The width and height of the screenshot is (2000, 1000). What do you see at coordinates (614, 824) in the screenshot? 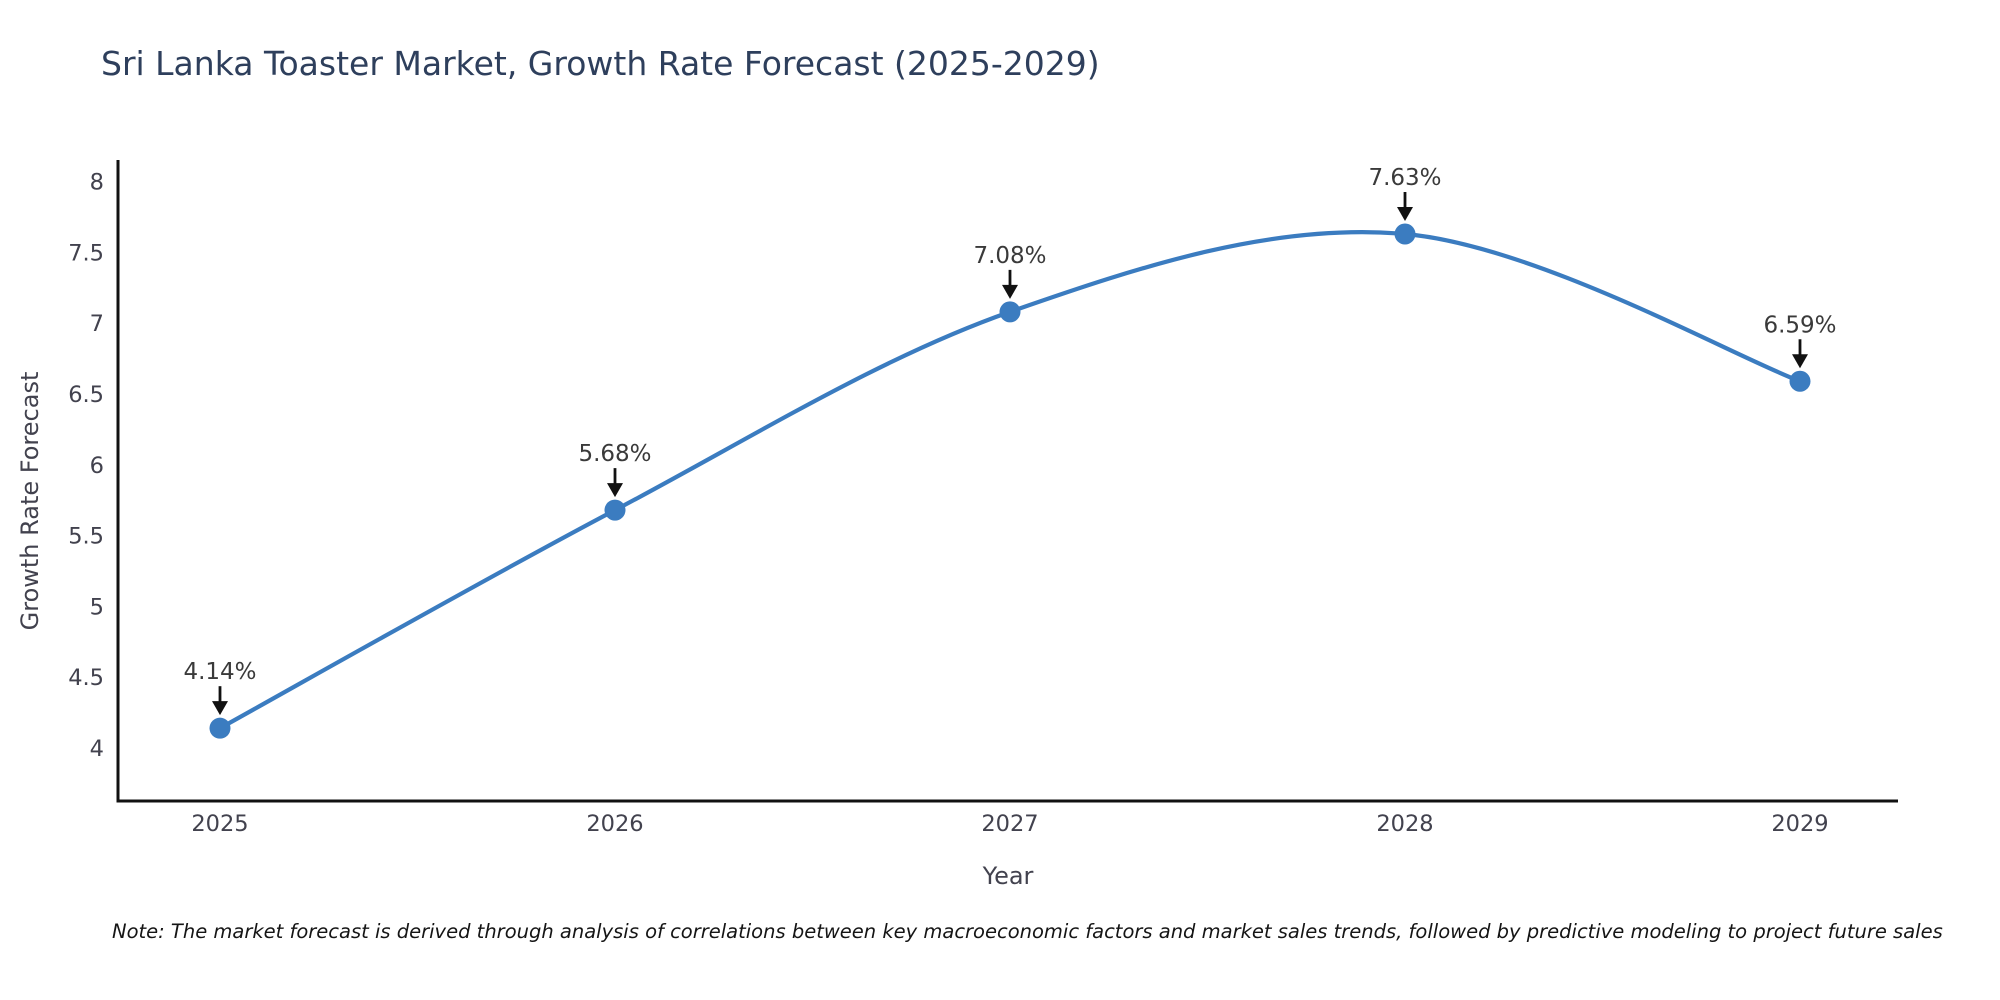
I see `x-tick-label: 2026` at bounding box center [614, 824].